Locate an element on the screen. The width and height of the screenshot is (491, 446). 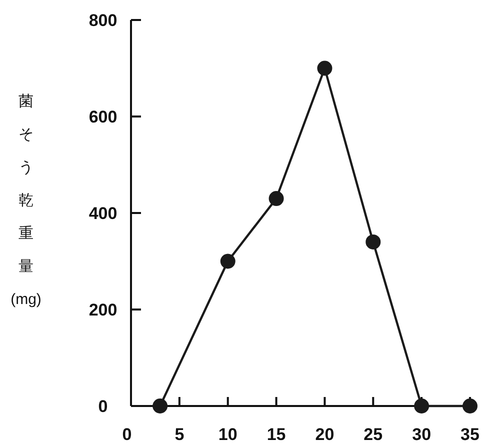
x-tick-label: 35 is located at coordinates (470, 434).